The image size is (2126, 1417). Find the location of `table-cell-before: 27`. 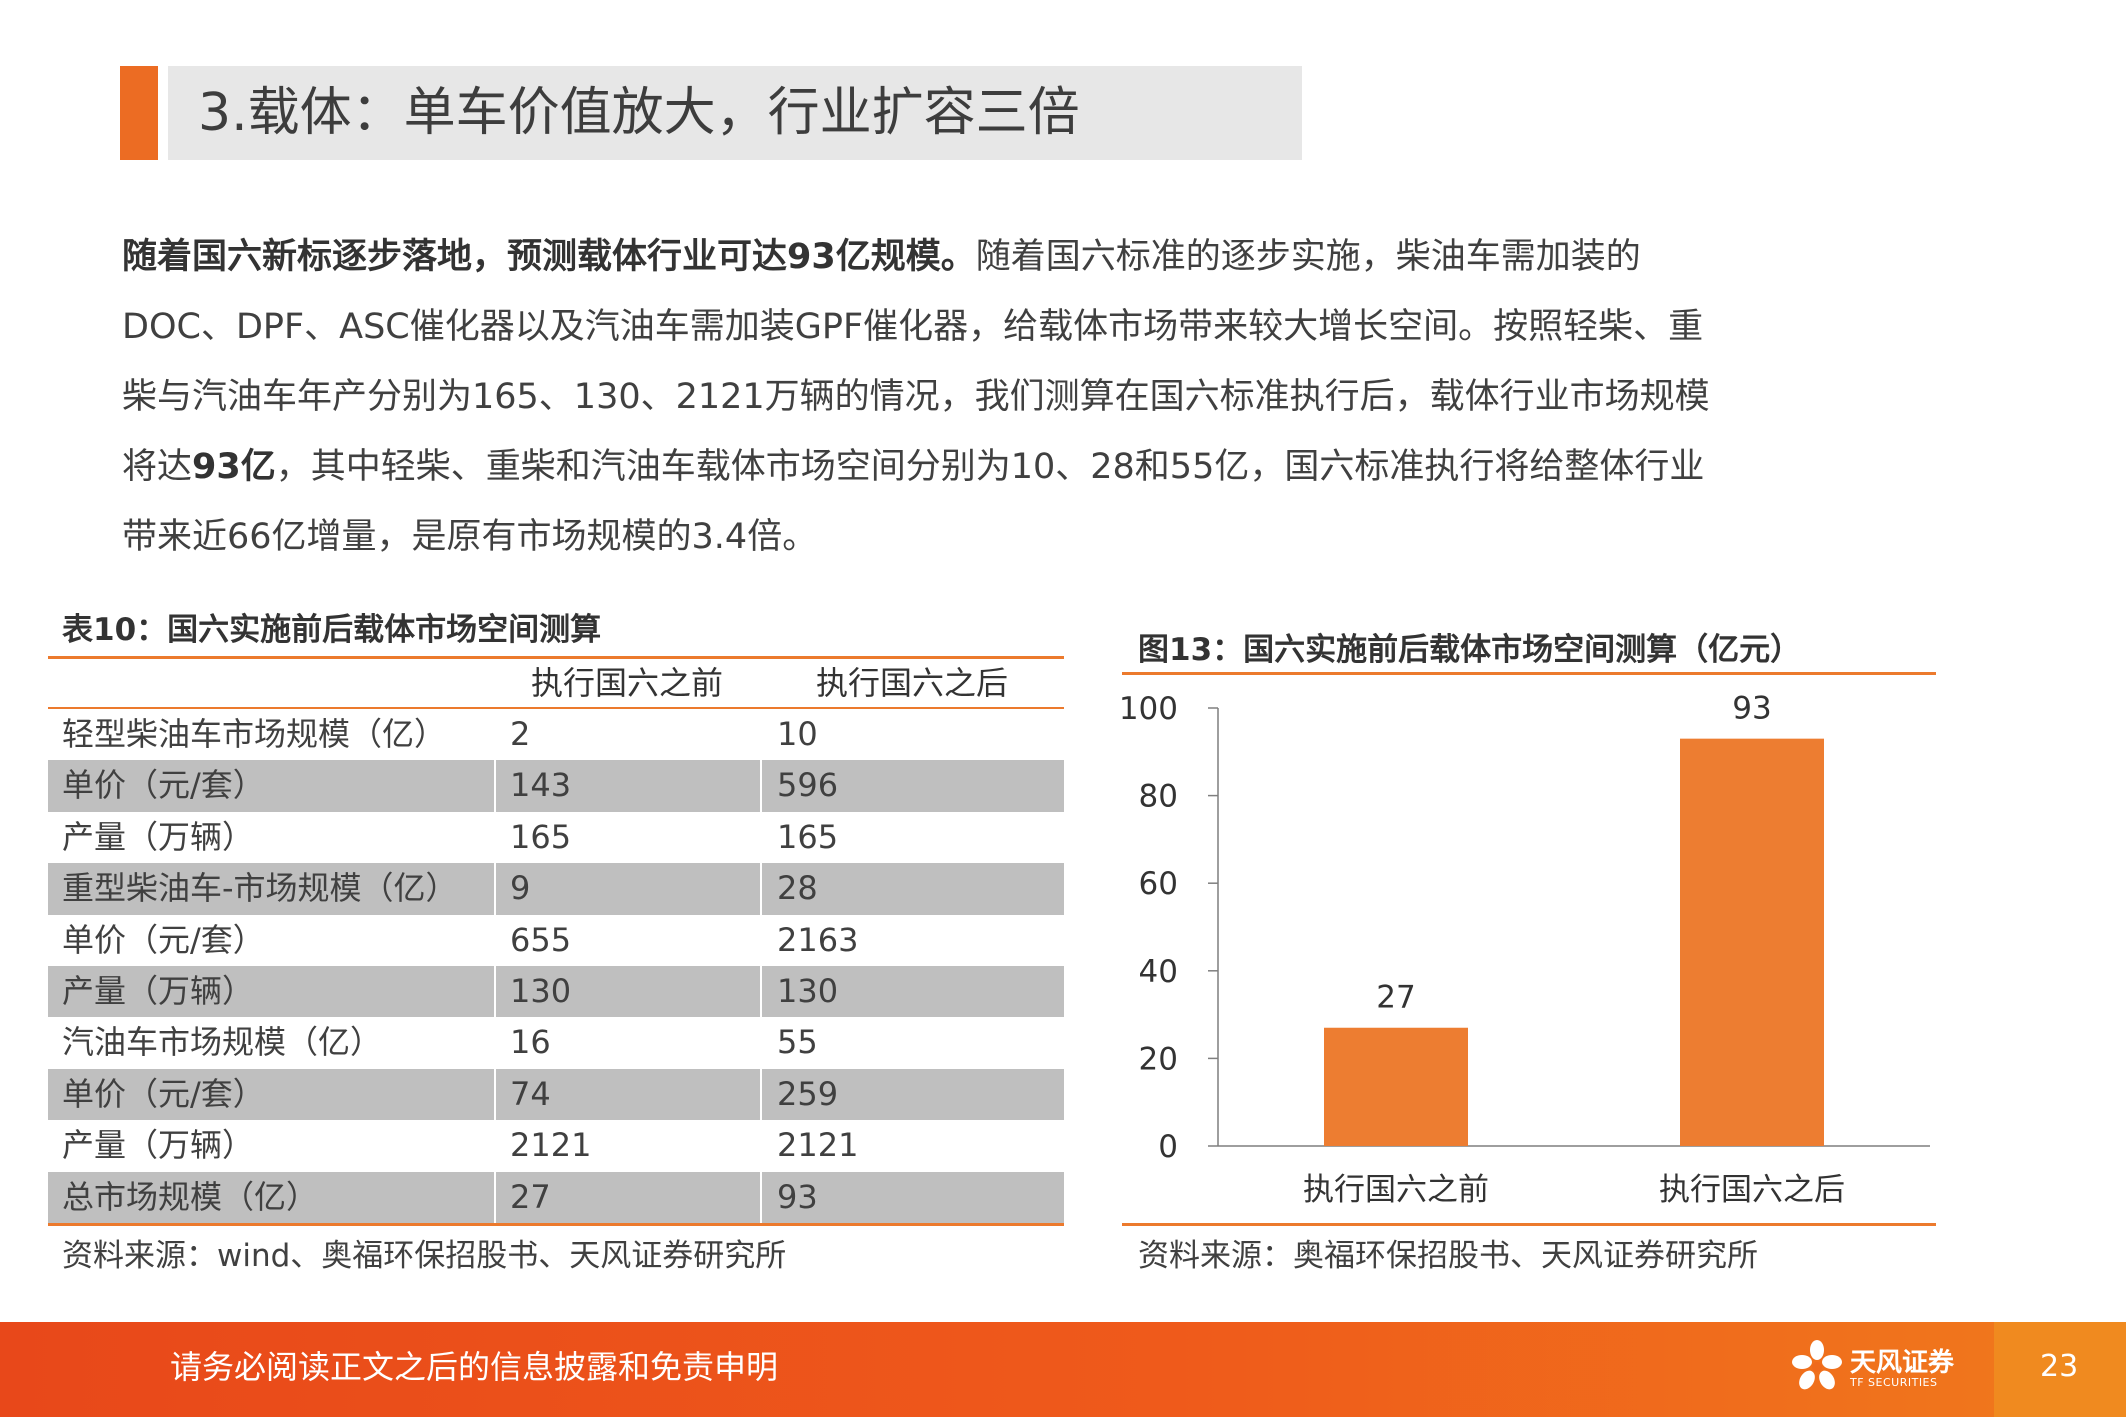

table-cell-before: 27 is located at coordinates (530, 1196).